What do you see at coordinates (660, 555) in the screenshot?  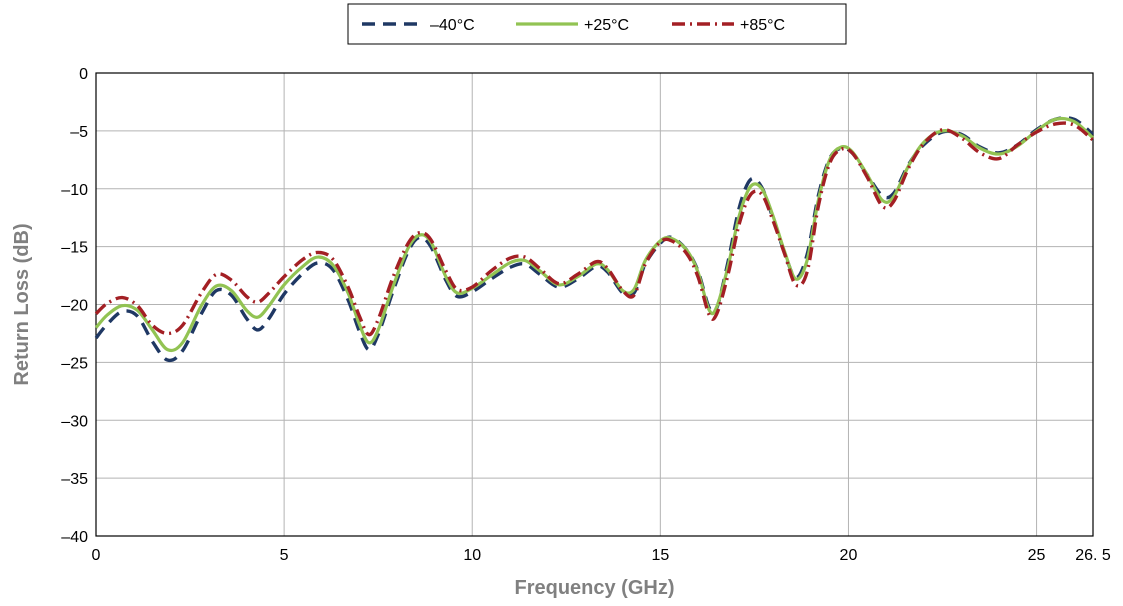 I see `x-tick-label: 15` at bounding box center [660, 555].